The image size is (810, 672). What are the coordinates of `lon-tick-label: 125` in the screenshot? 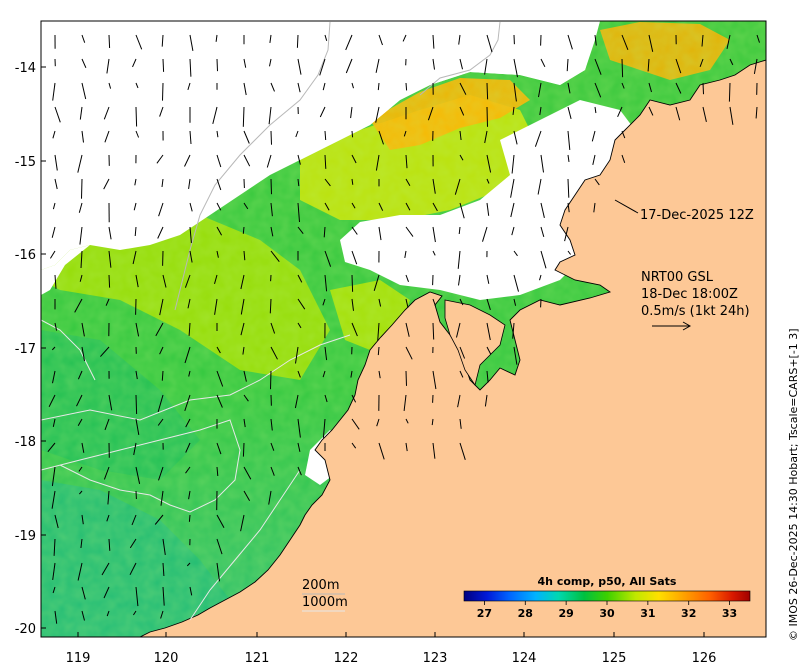 It's located at (614, 658).